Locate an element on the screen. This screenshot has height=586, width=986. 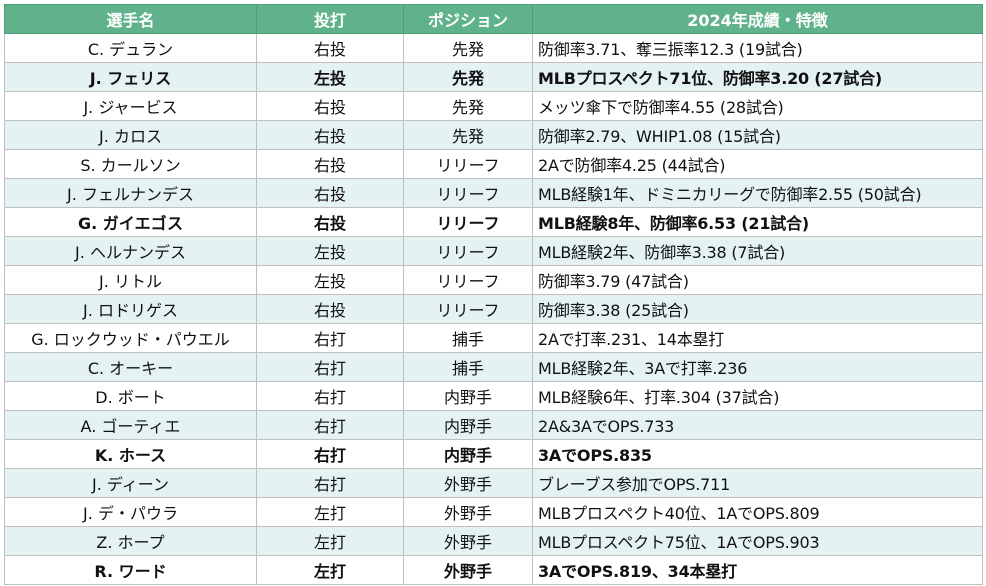
player-name-cell: Z. ホープ is located at coordinates (130, 541).